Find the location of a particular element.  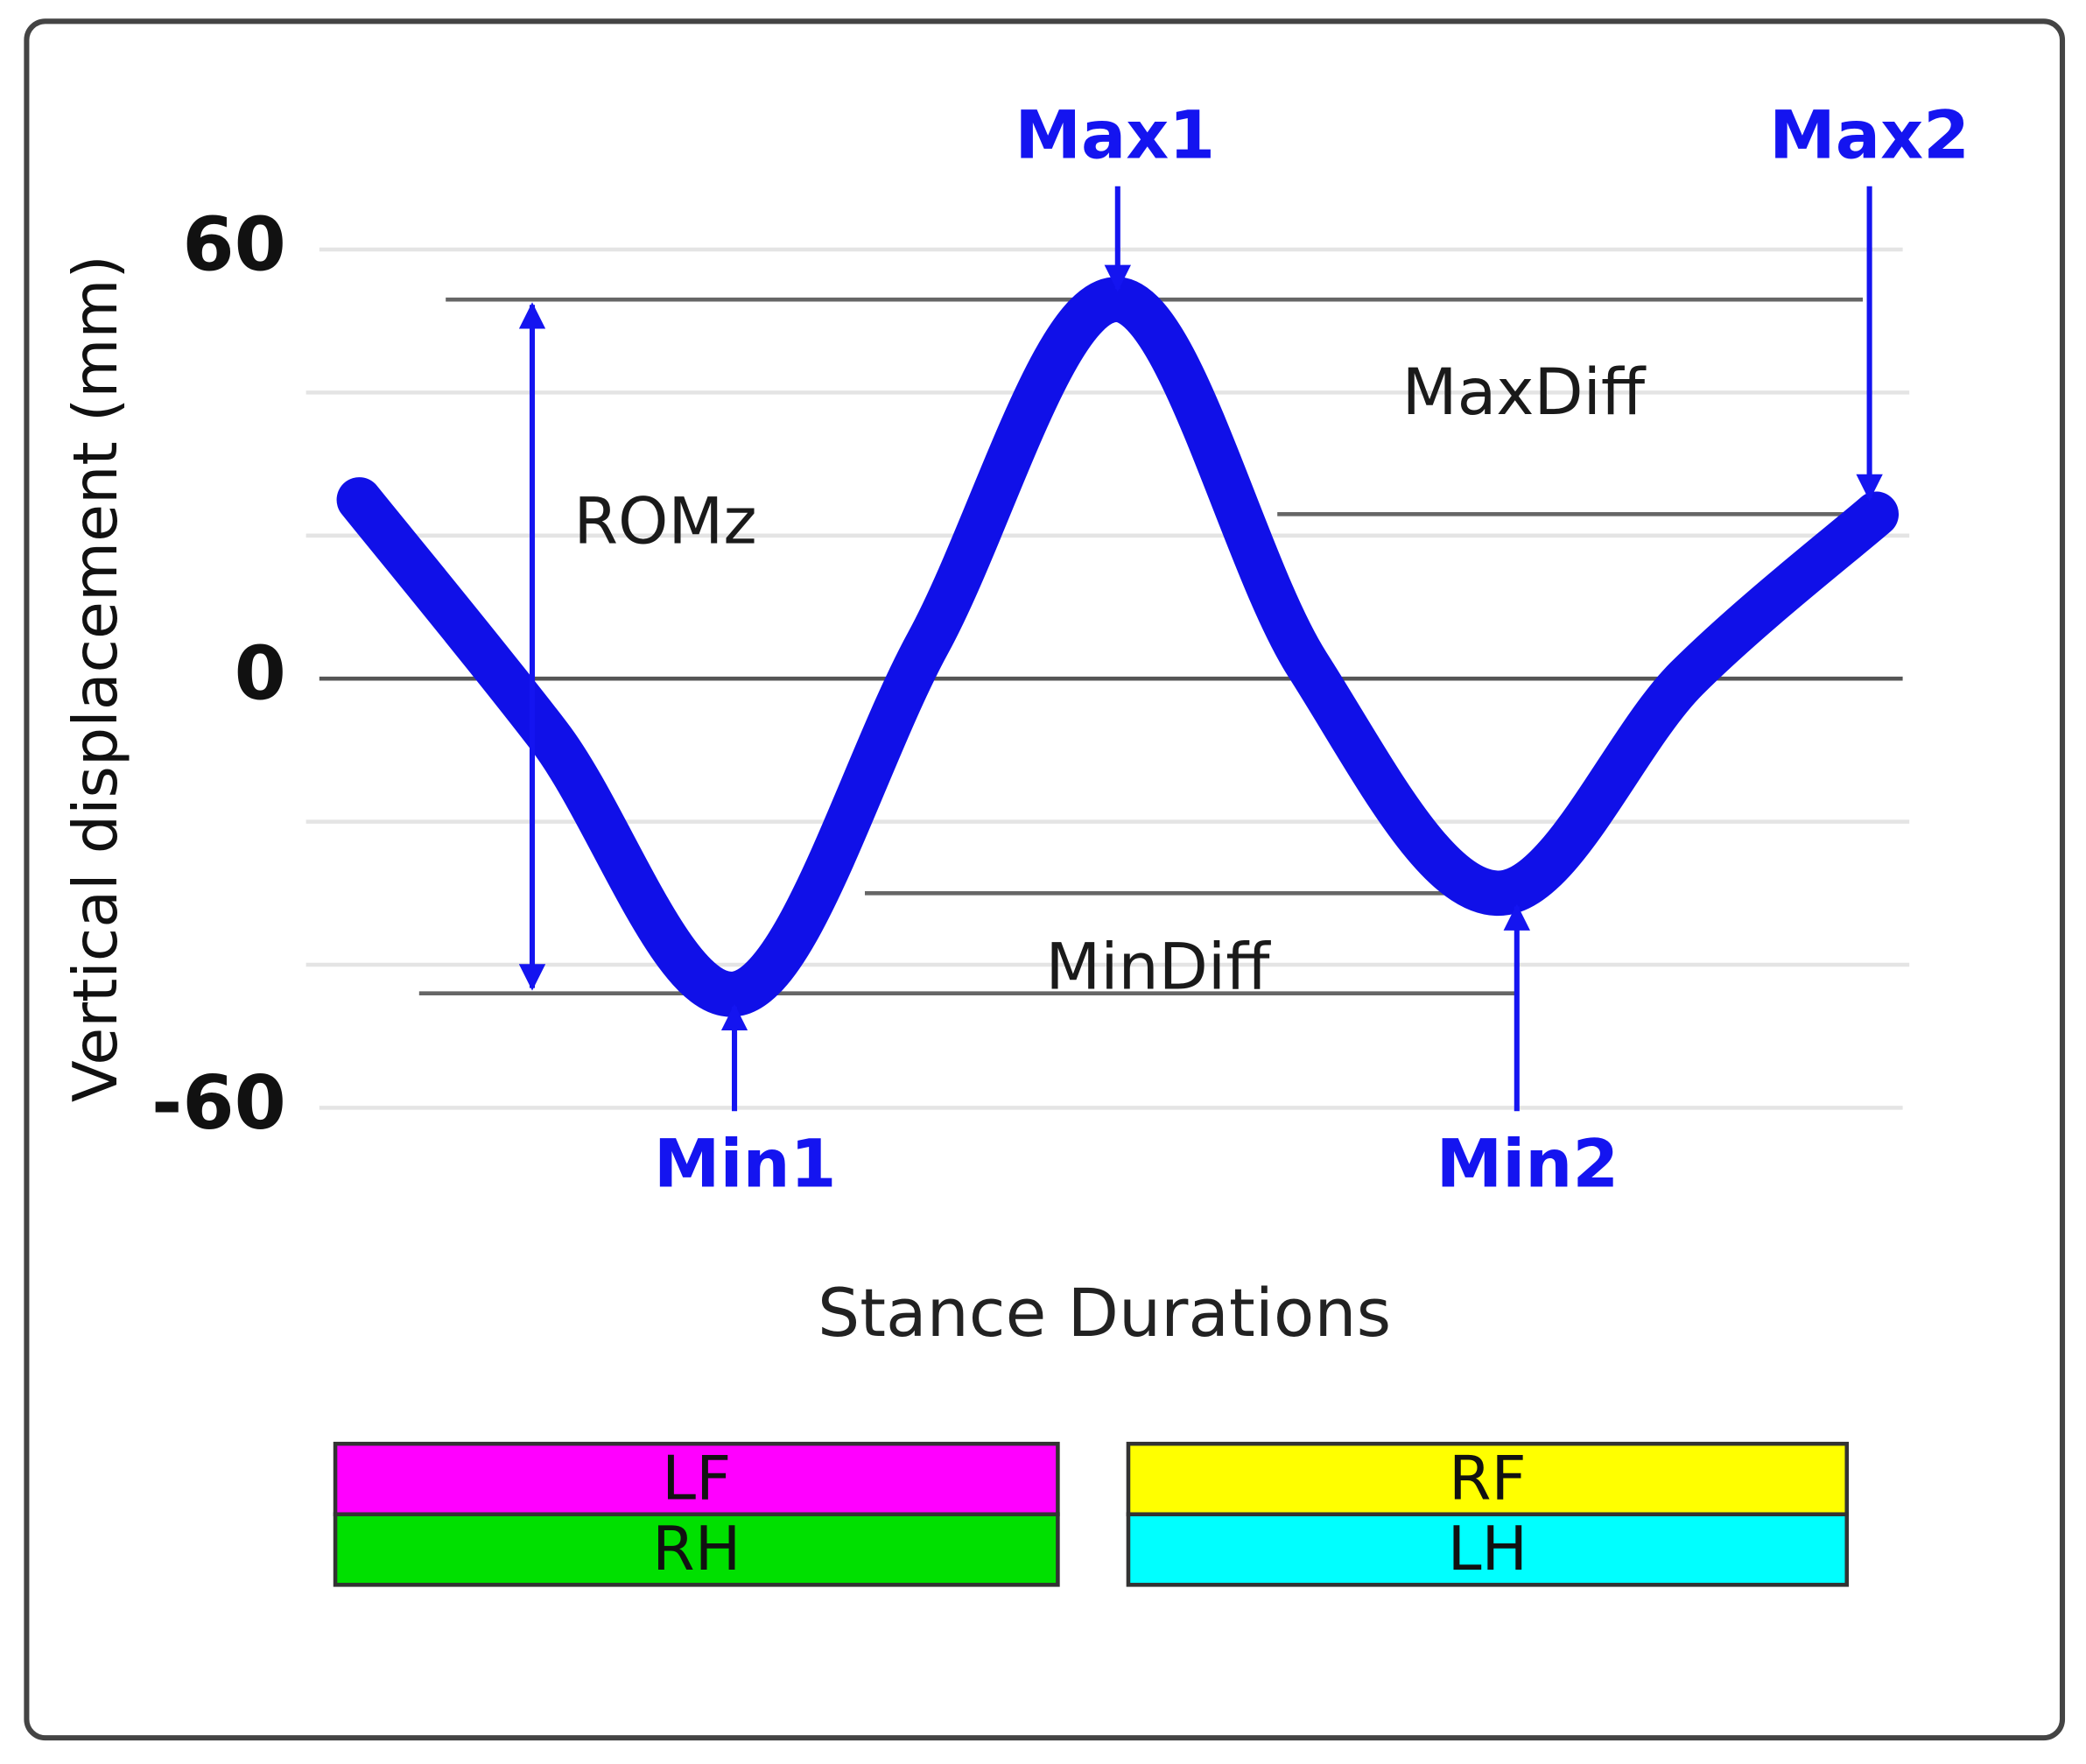

annotation: Min1 is located at coordinates (745, 1164).